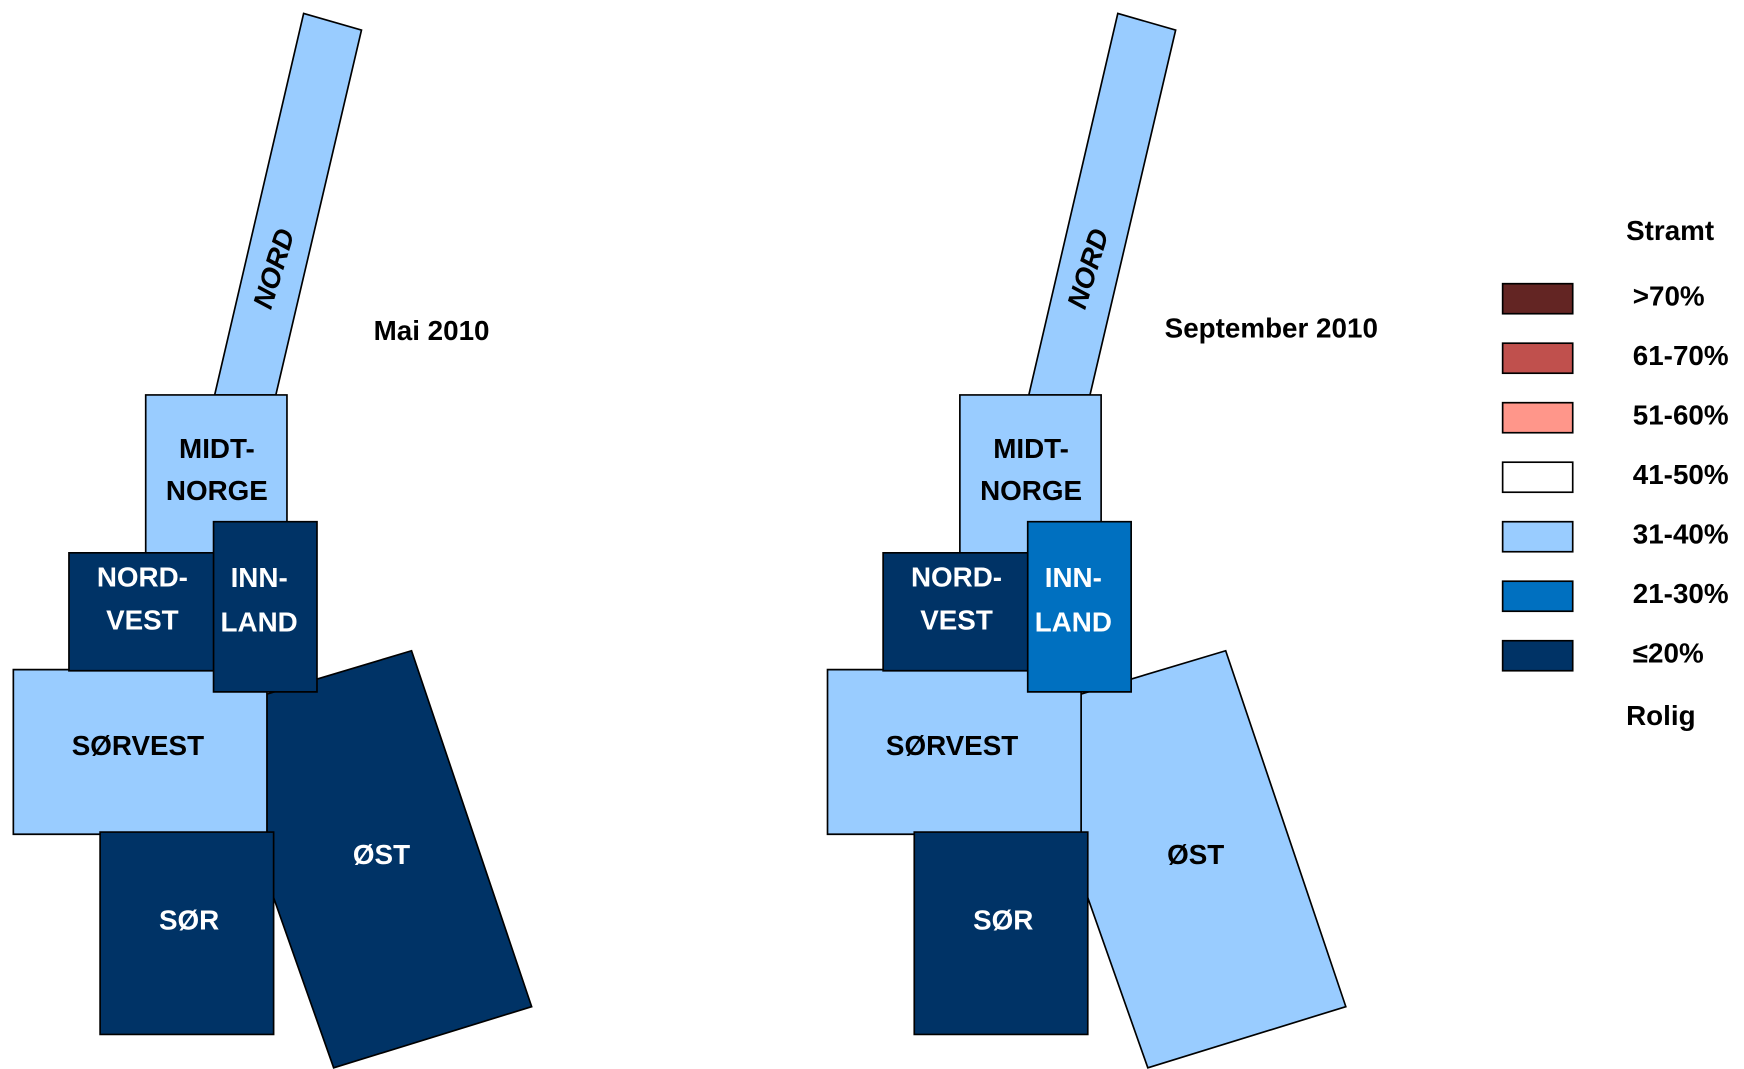  I want to click on legend-label: 51-60%, so click(1681, 415).